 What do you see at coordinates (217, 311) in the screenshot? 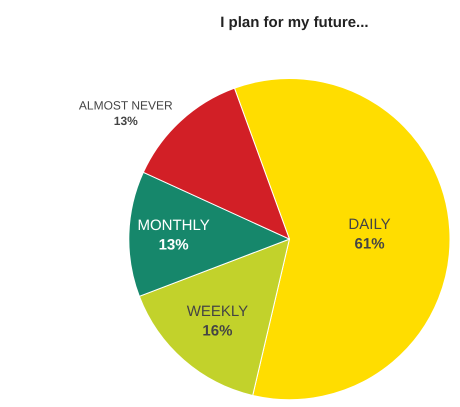
I see `slice-label: WEEKLY` at bounding box center [217, 311].